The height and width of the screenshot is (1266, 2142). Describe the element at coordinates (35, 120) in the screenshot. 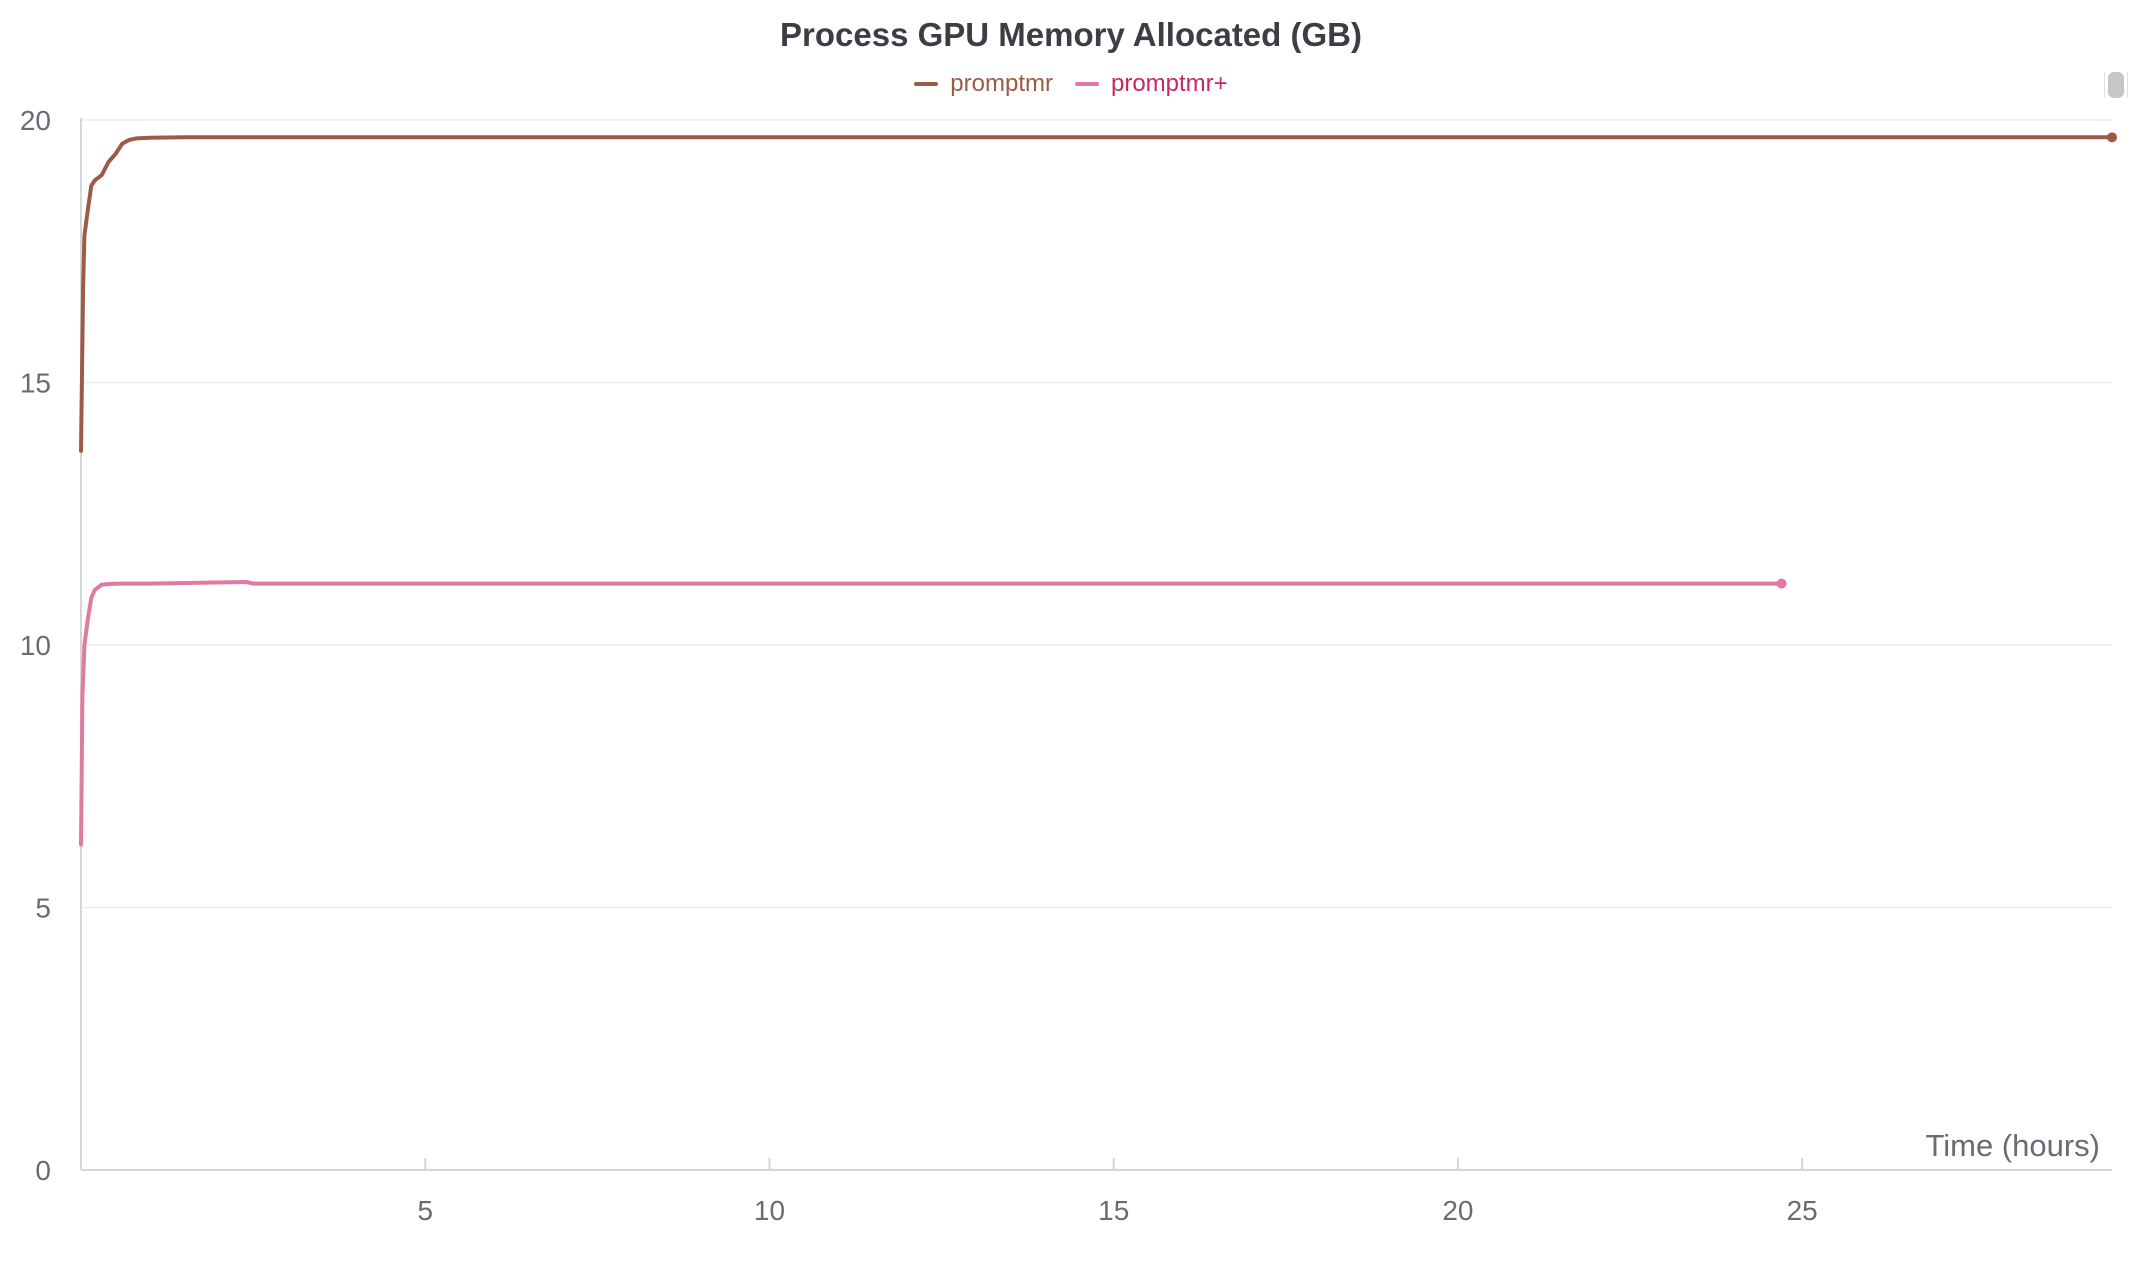

I see `y-tick-label-20: 20` at that location.